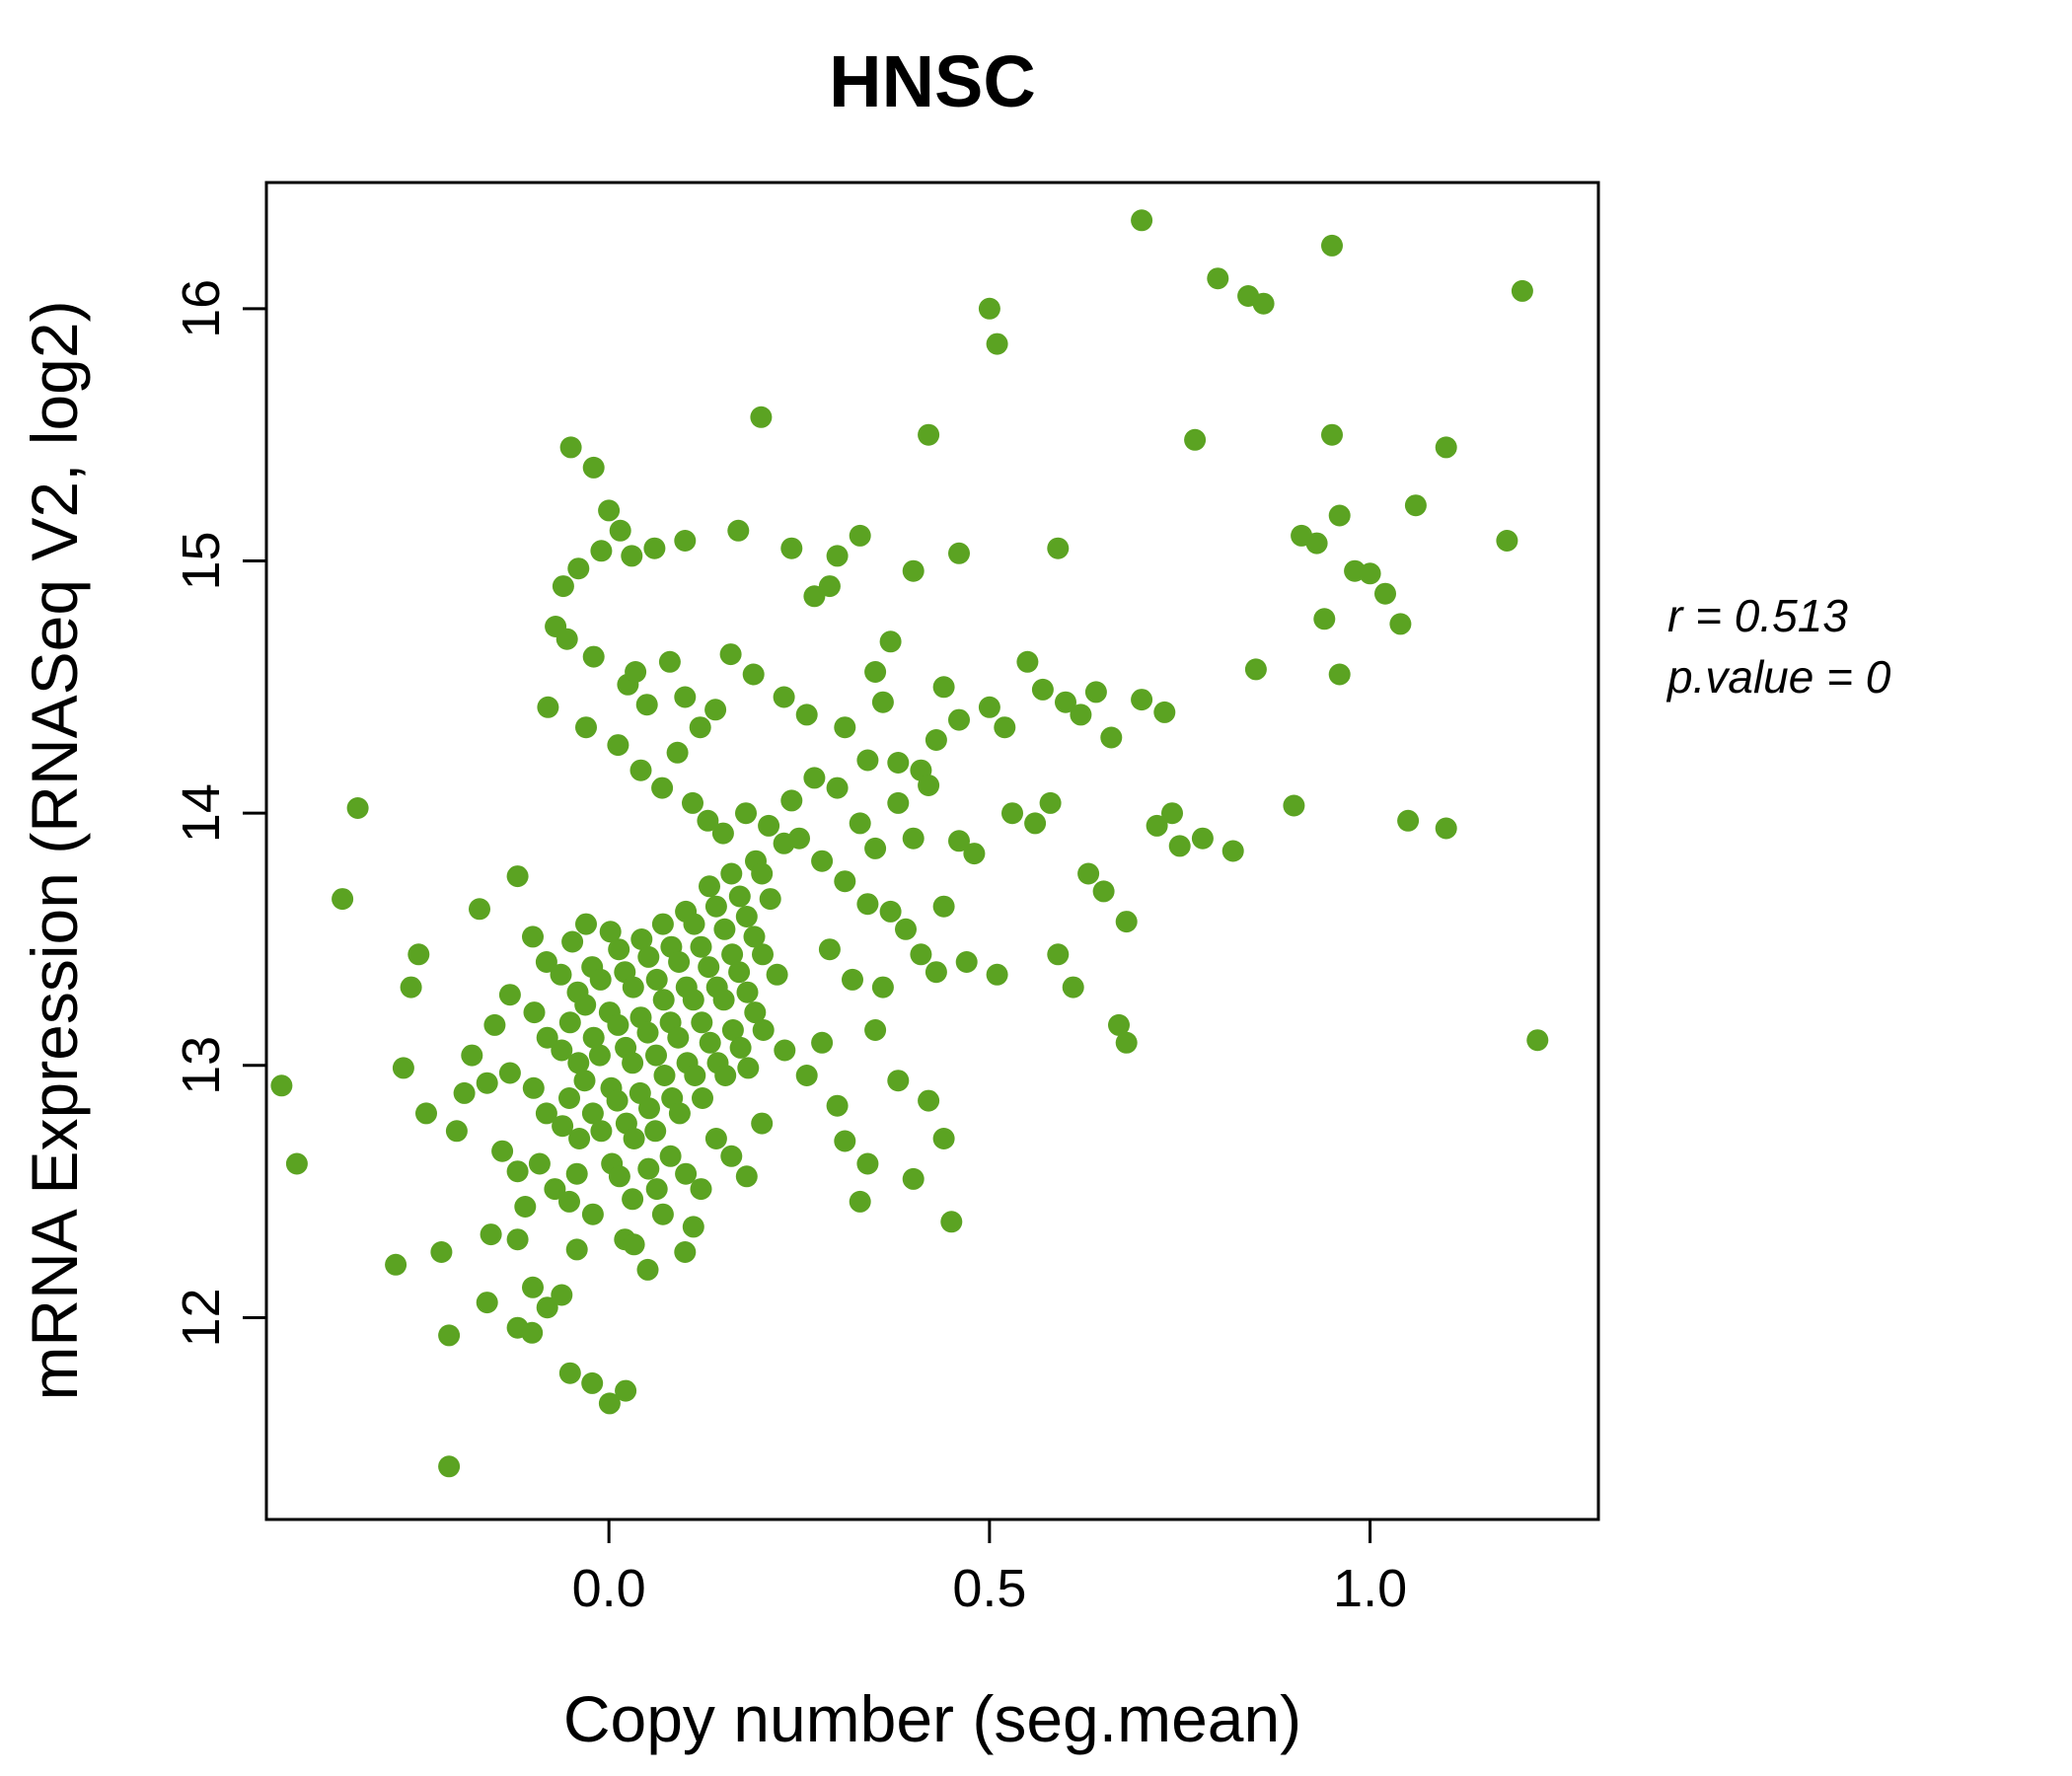 This screenshot has height=1776, width=2072. What do you see at coordinates (990, 1569) in the screenshot?
I see `x-axis-ticks: 0.0 0.5 1.0` at bounding box center [990, 1569].